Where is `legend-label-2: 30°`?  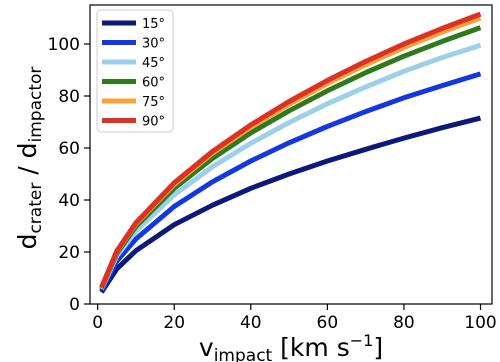
legend-label-2: 30° is located at coordinates (153, 44).